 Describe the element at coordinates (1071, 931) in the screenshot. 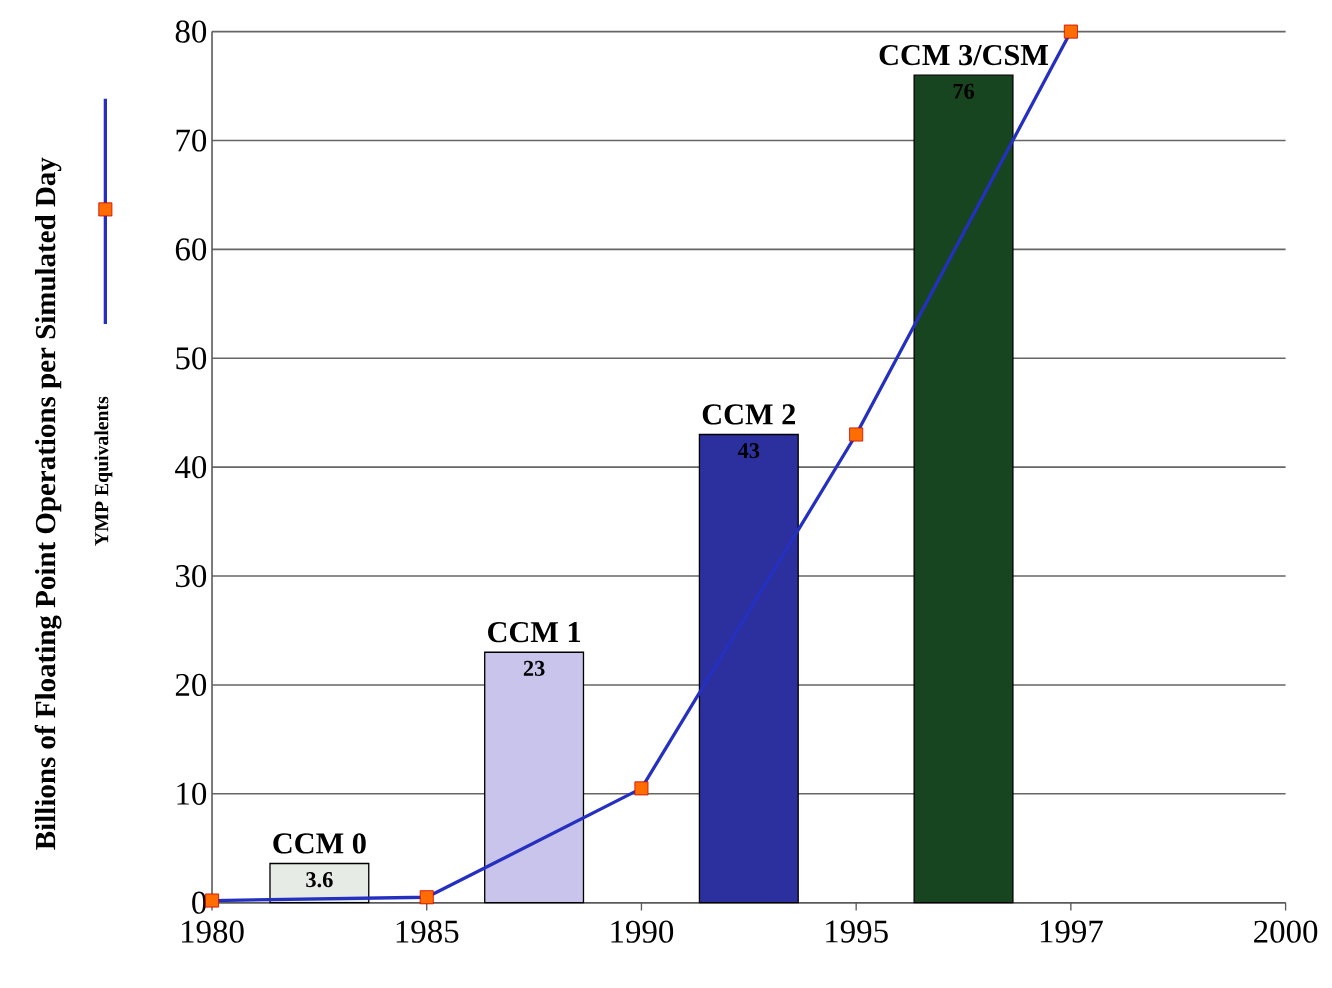

I see `x-tick-label: 1997` at that location.